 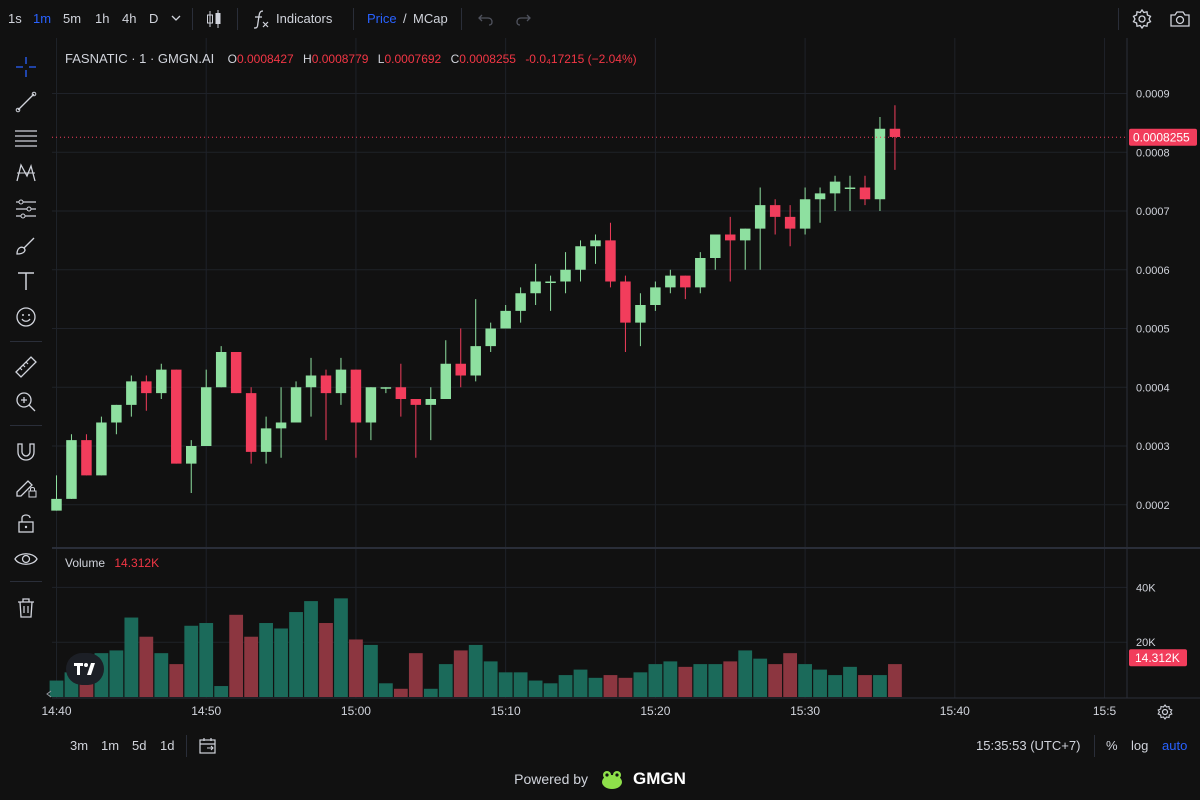 What do you see at coordinates (26, 608) in the screenshot?
I see `trash-icon` at bounding box center [26, 608].